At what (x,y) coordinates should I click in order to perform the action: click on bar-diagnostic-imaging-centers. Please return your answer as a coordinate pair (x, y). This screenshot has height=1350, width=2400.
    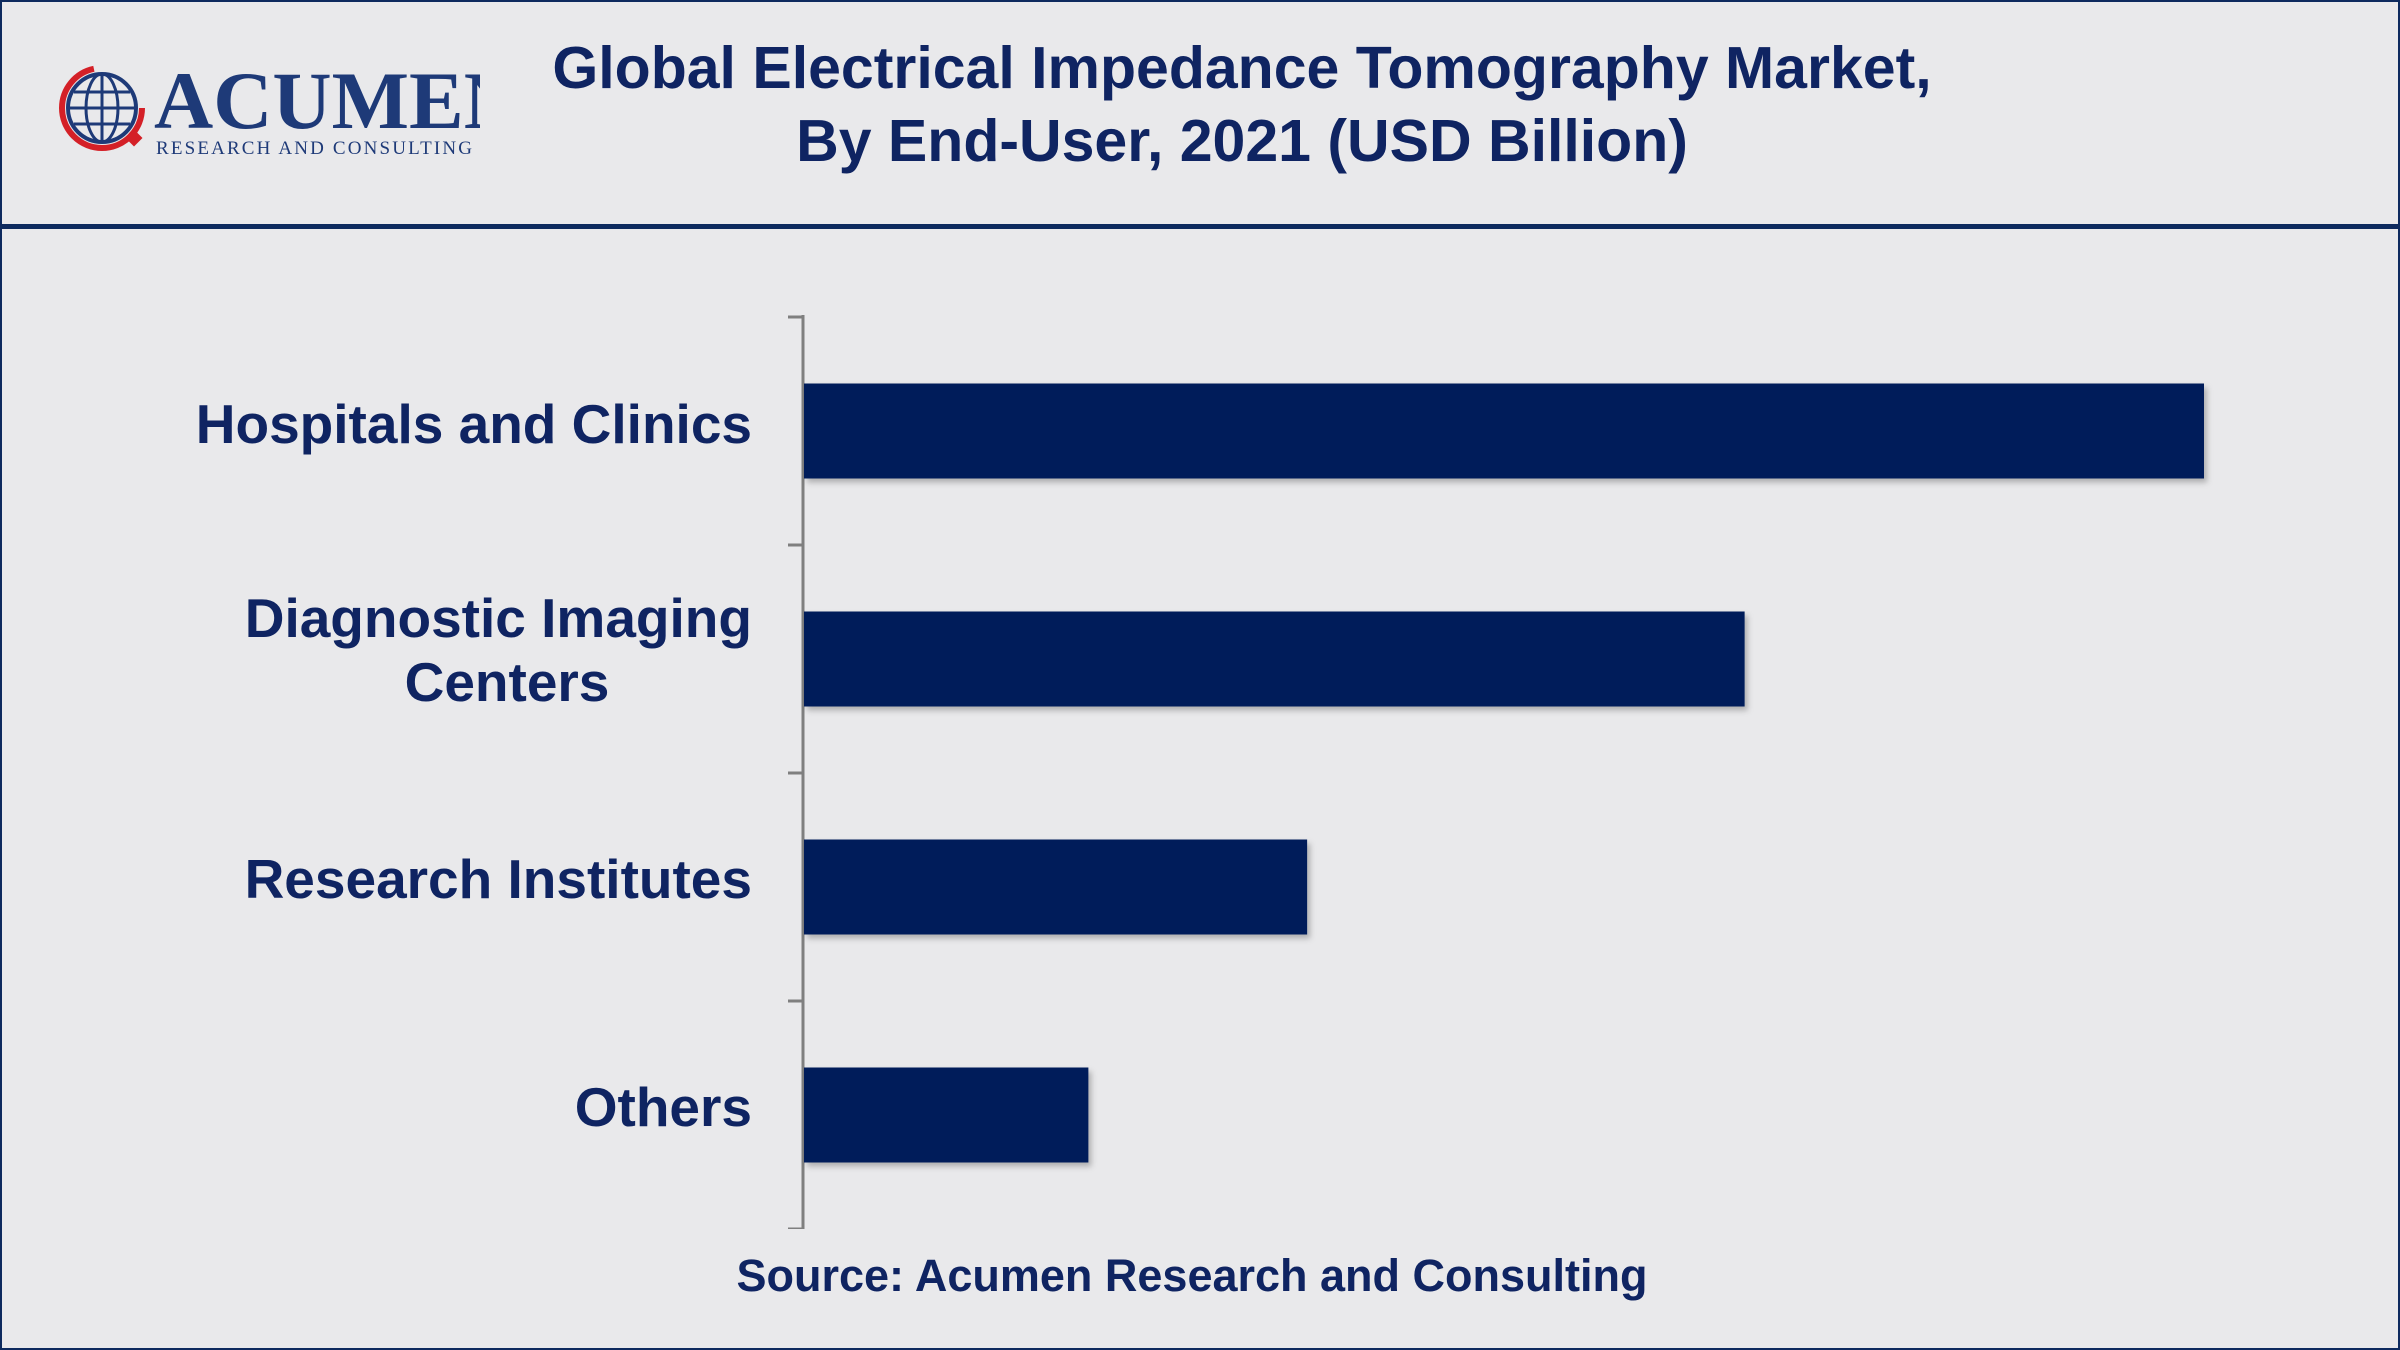
    Looking at the image, I should click on (1274, 659).